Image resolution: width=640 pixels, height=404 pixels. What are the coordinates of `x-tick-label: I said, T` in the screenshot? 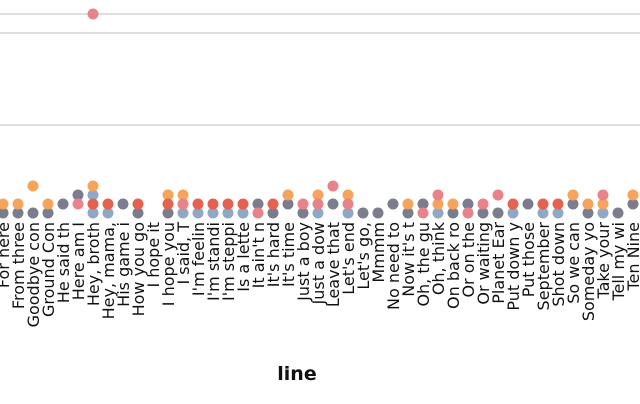 It's located at (183, 253).